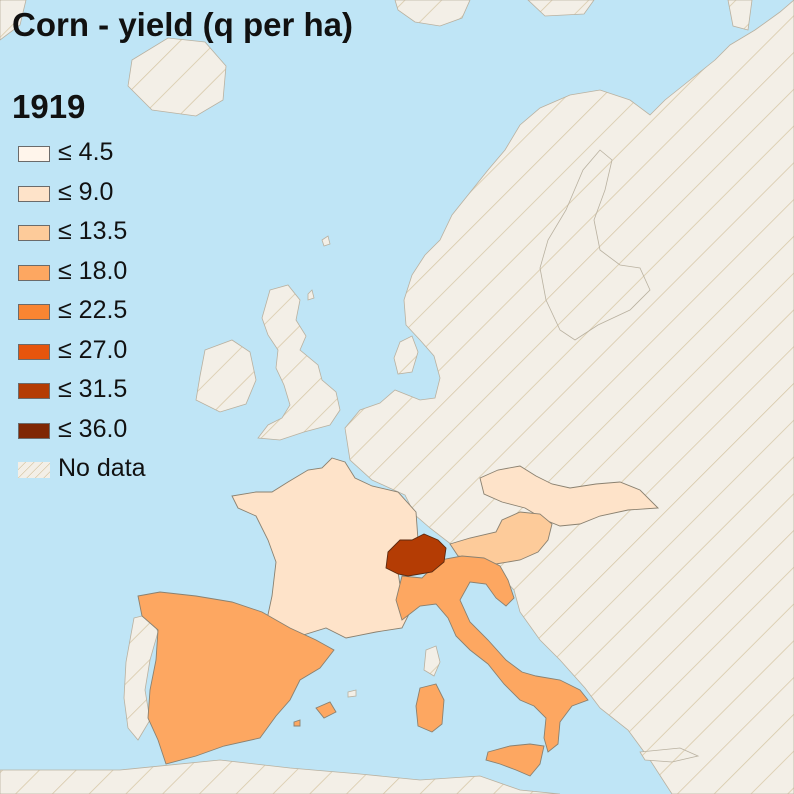 Image resolution: width=794 pixels, height=794 pixels. Describe the element at coordinates (432, 661) in the screenshot. I see `corsica` at that location.